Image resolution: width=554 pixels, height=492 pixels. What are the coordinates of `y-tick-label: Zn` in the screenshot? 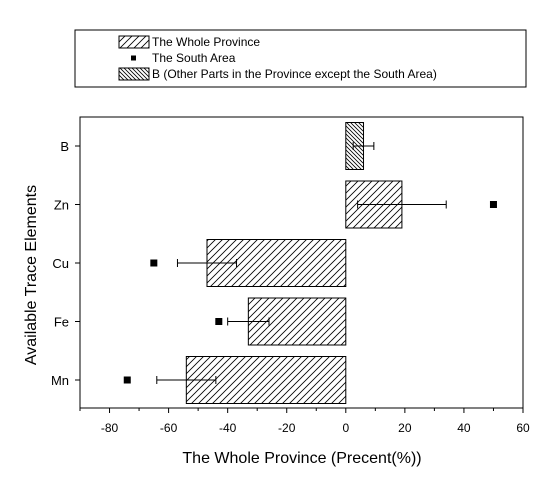 It's located at (61, 205).